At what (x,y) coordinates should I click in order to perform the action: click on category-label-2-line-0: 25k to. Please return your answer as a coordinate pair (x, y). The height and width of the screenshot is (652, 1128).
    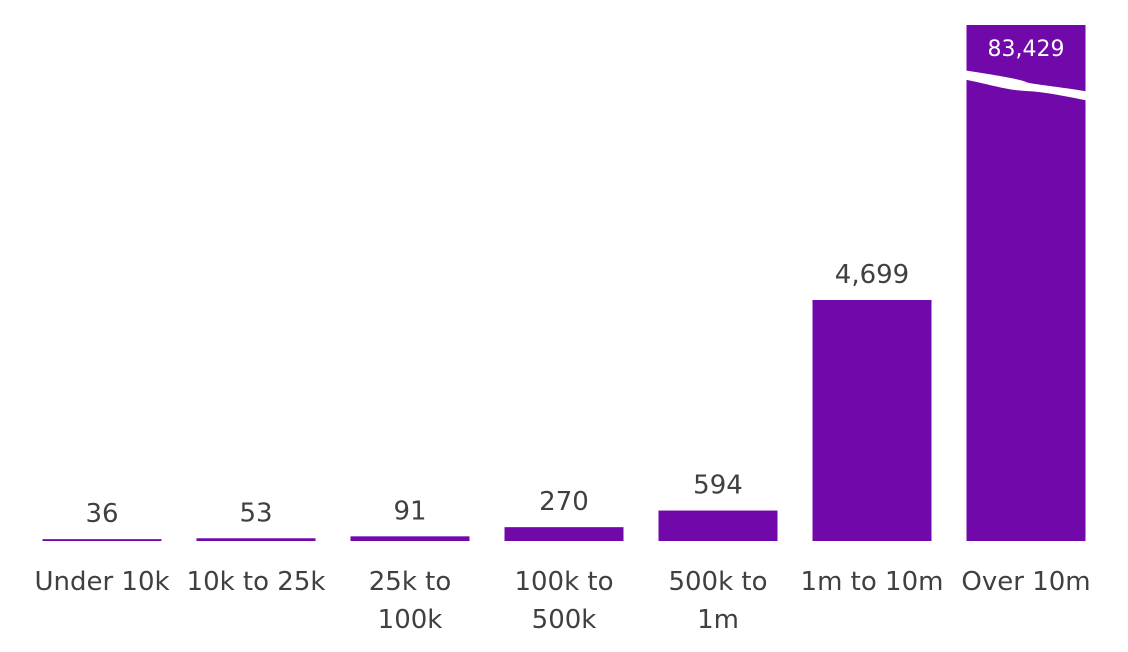
    Looking at the image, I should click on (410, 582).